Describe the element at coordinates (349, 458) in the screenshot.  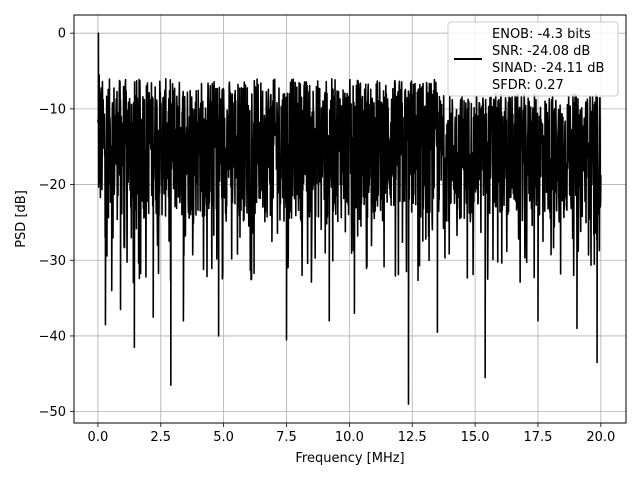
I see `x-axis-label: Frequency [MHz]` at that location.